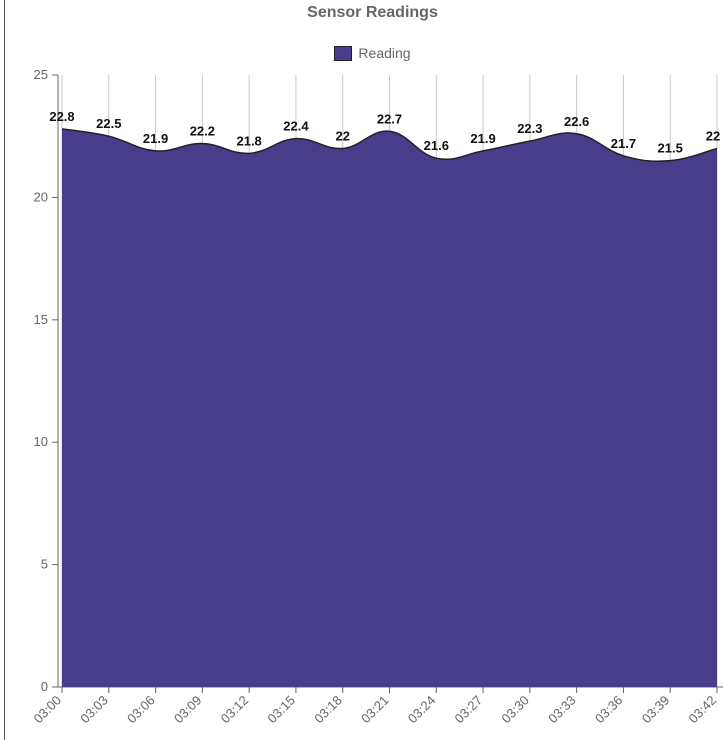 This screenshot has height=740, width=723. I want to click on x-tick-label: 03:27, so click(469, 710).